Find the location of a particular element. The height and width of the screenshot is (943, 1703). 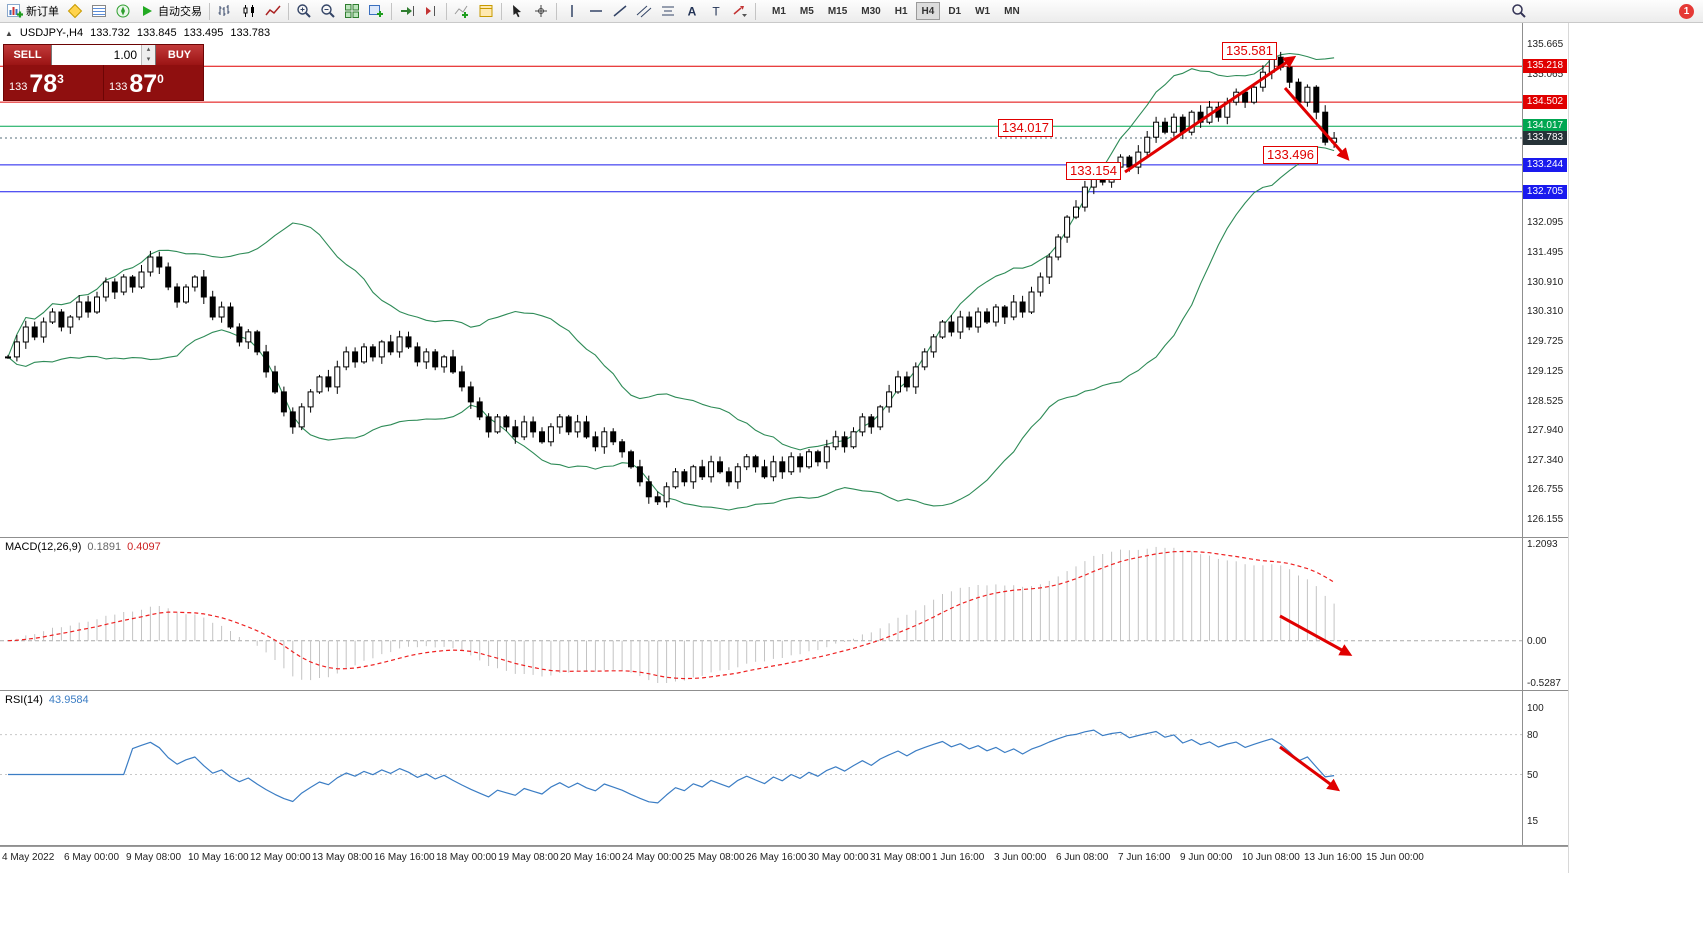

macd-main-value: 0.1891 is located at coordinates (104, 547).